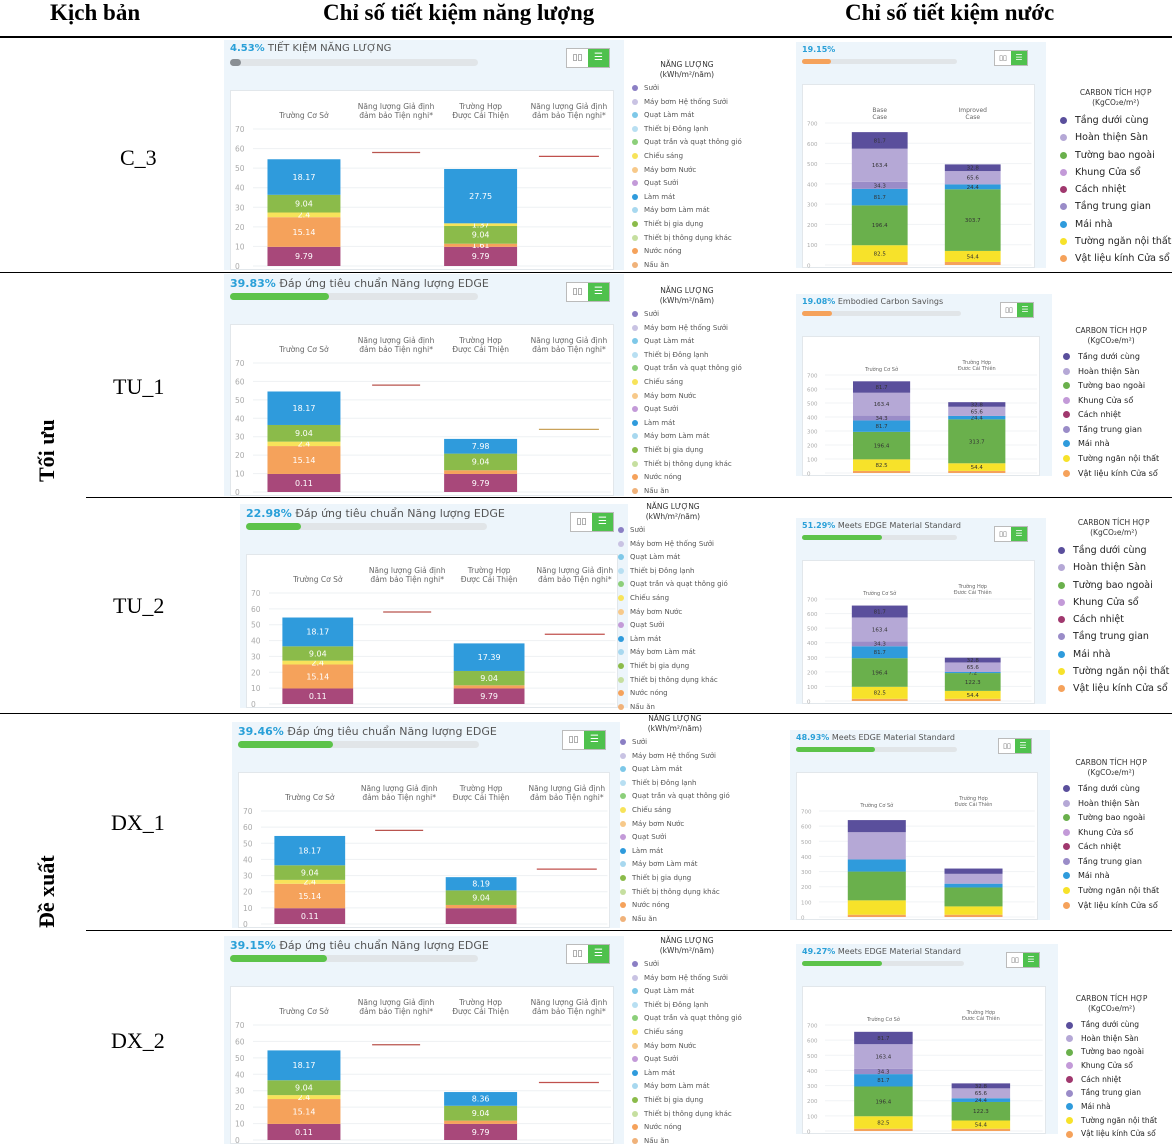 The width and height of the screenshot is (1172, 1148). I want to click on legend-item: Máy bơm Nước, so click(673, 613).